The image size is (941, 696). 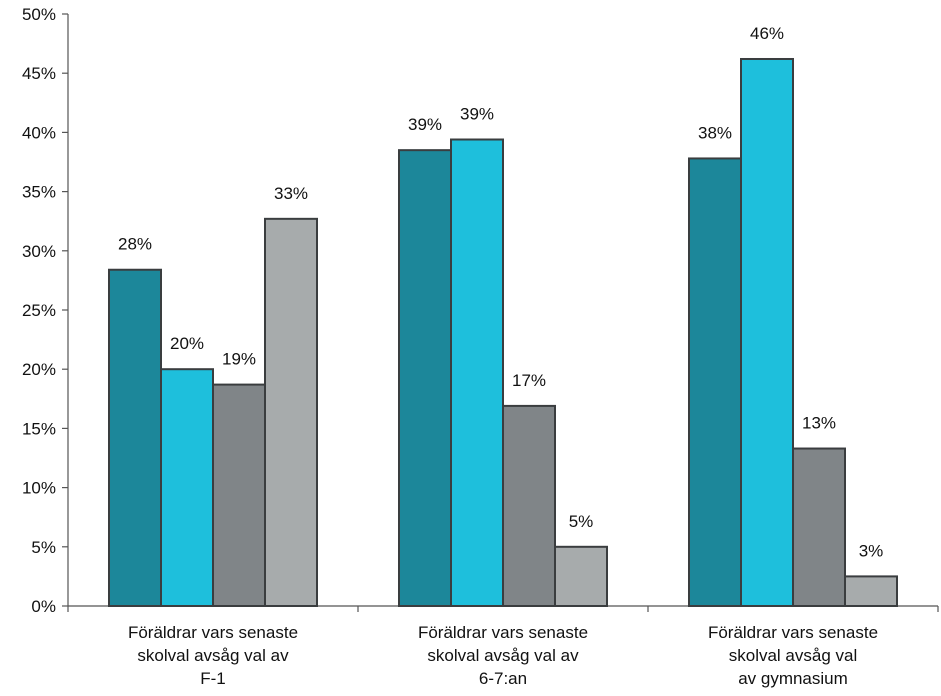 What do you see at coordinates (793, 655) in the screenshot?
I see `category-label-line: skolval avsåg val` at bounding box center [793, 655].